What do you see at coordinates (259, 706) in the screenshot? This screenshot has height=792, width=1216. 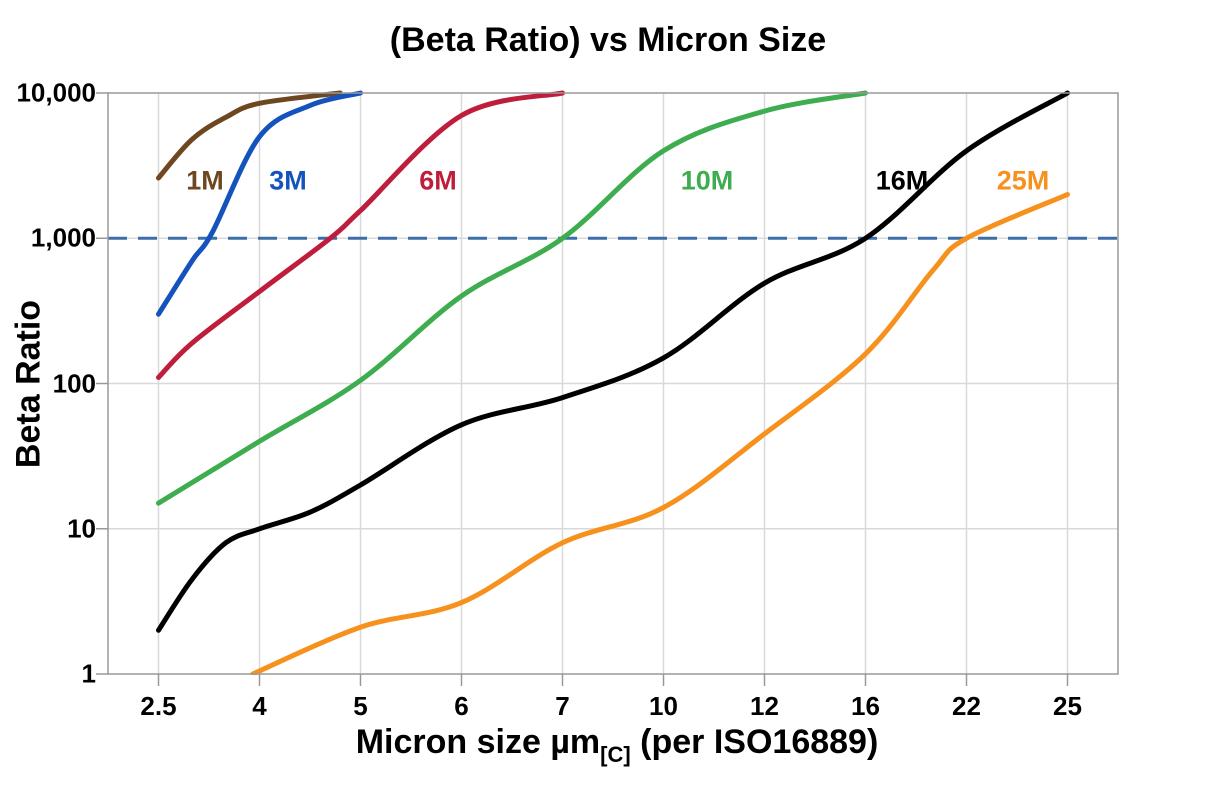 I see `x-tick-label-4: 4` at bounding box center [259, 706].